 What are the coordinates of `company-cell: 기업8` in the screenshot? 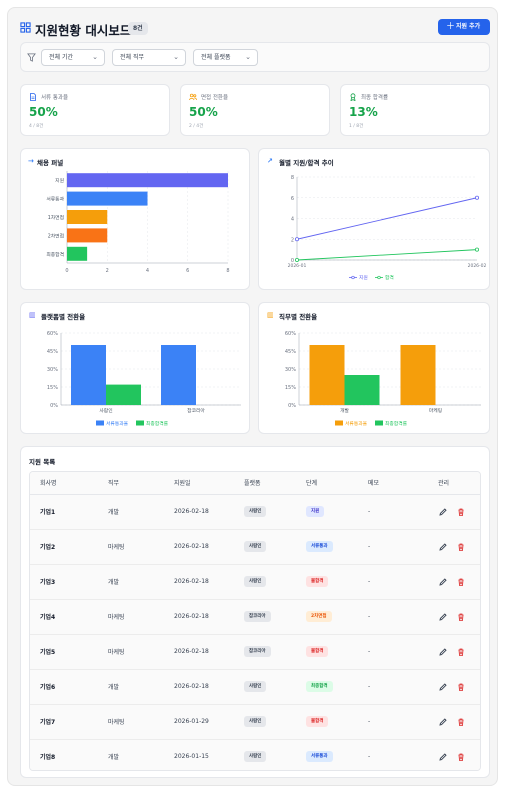 It's located at (64, 754).